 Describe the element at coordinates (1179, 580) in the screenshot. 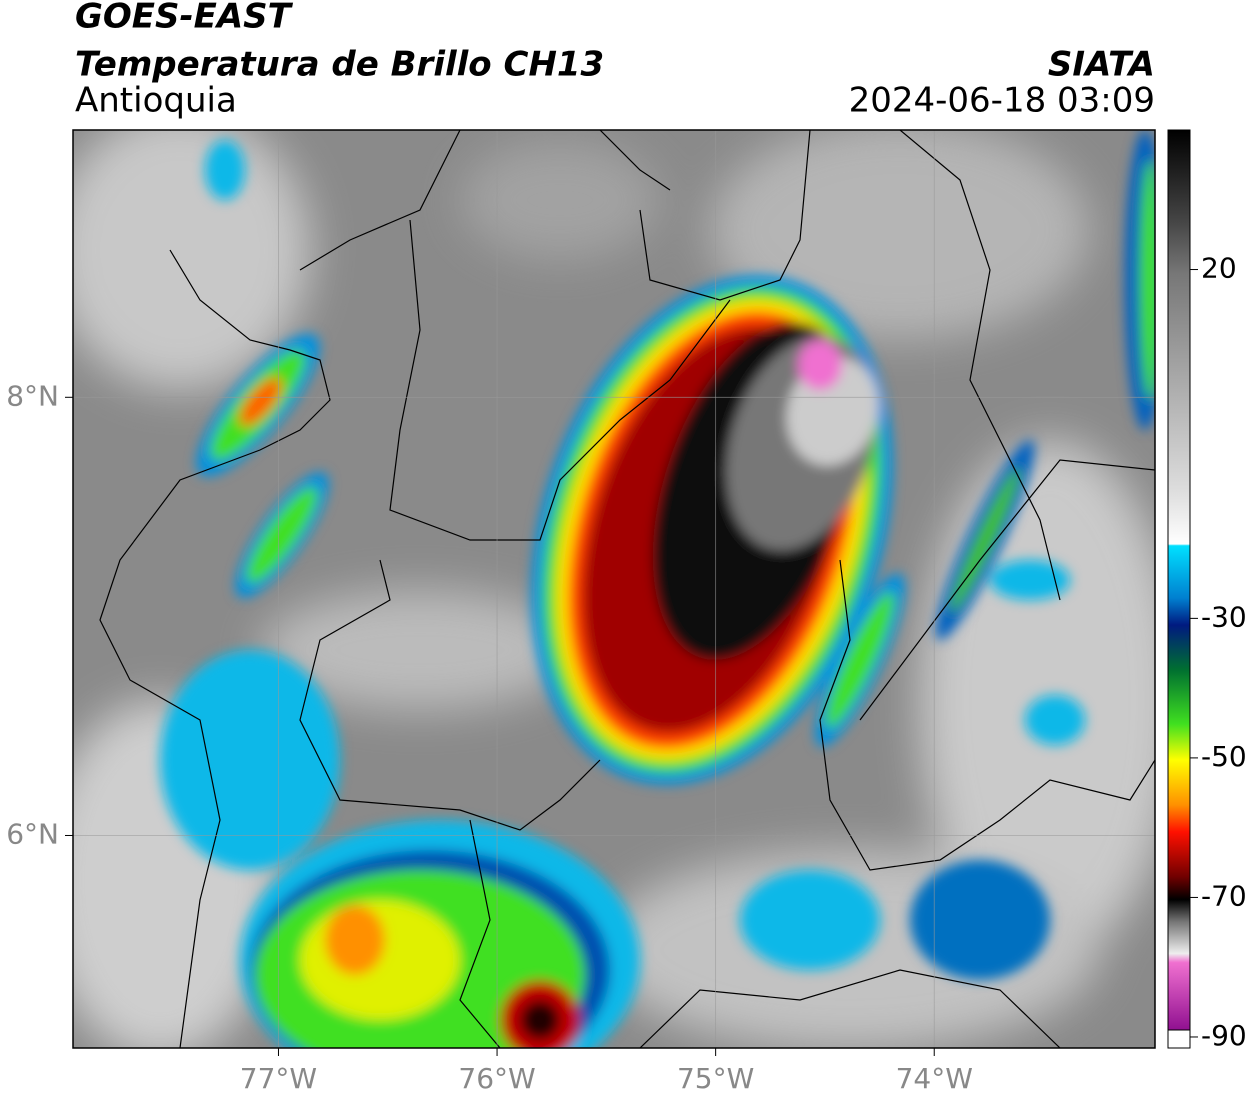

I see `colorbar` at that location.